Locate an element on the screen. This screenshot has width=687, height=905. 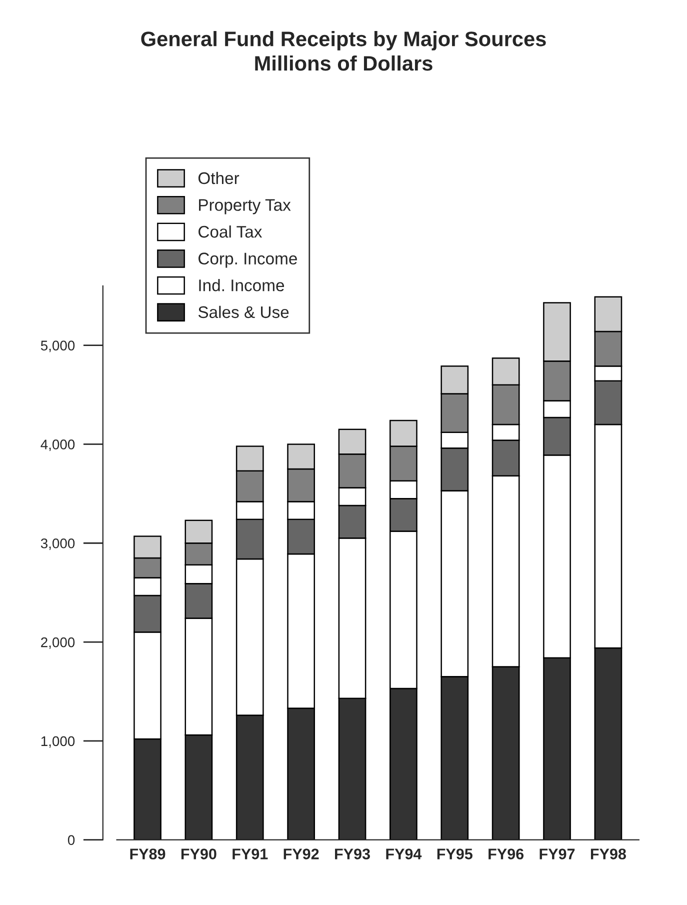
x-tick-label: FY93 is located at coordinates (352, 854).